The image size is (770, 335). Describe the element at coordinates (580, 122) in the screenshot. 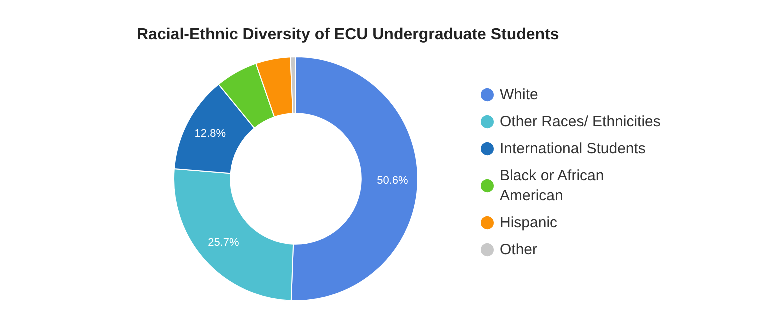

I see `legend-label: Other Races/ Ethnicities` at that location.